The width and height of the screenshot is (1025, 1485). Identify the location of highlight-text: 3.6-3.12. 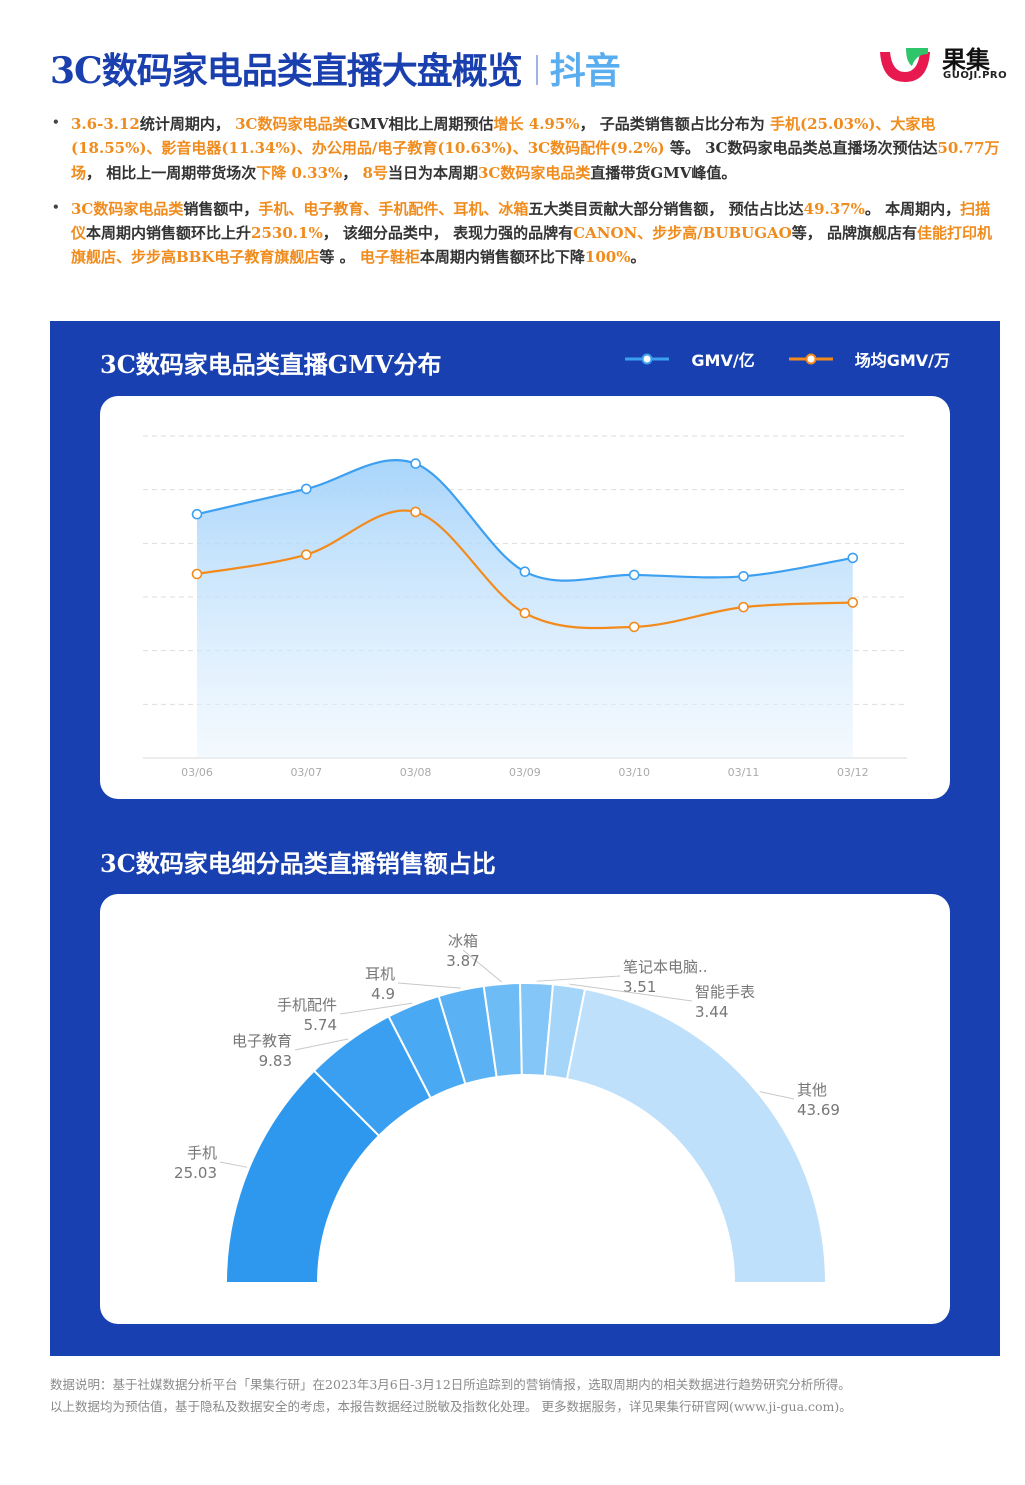
(105, 124).